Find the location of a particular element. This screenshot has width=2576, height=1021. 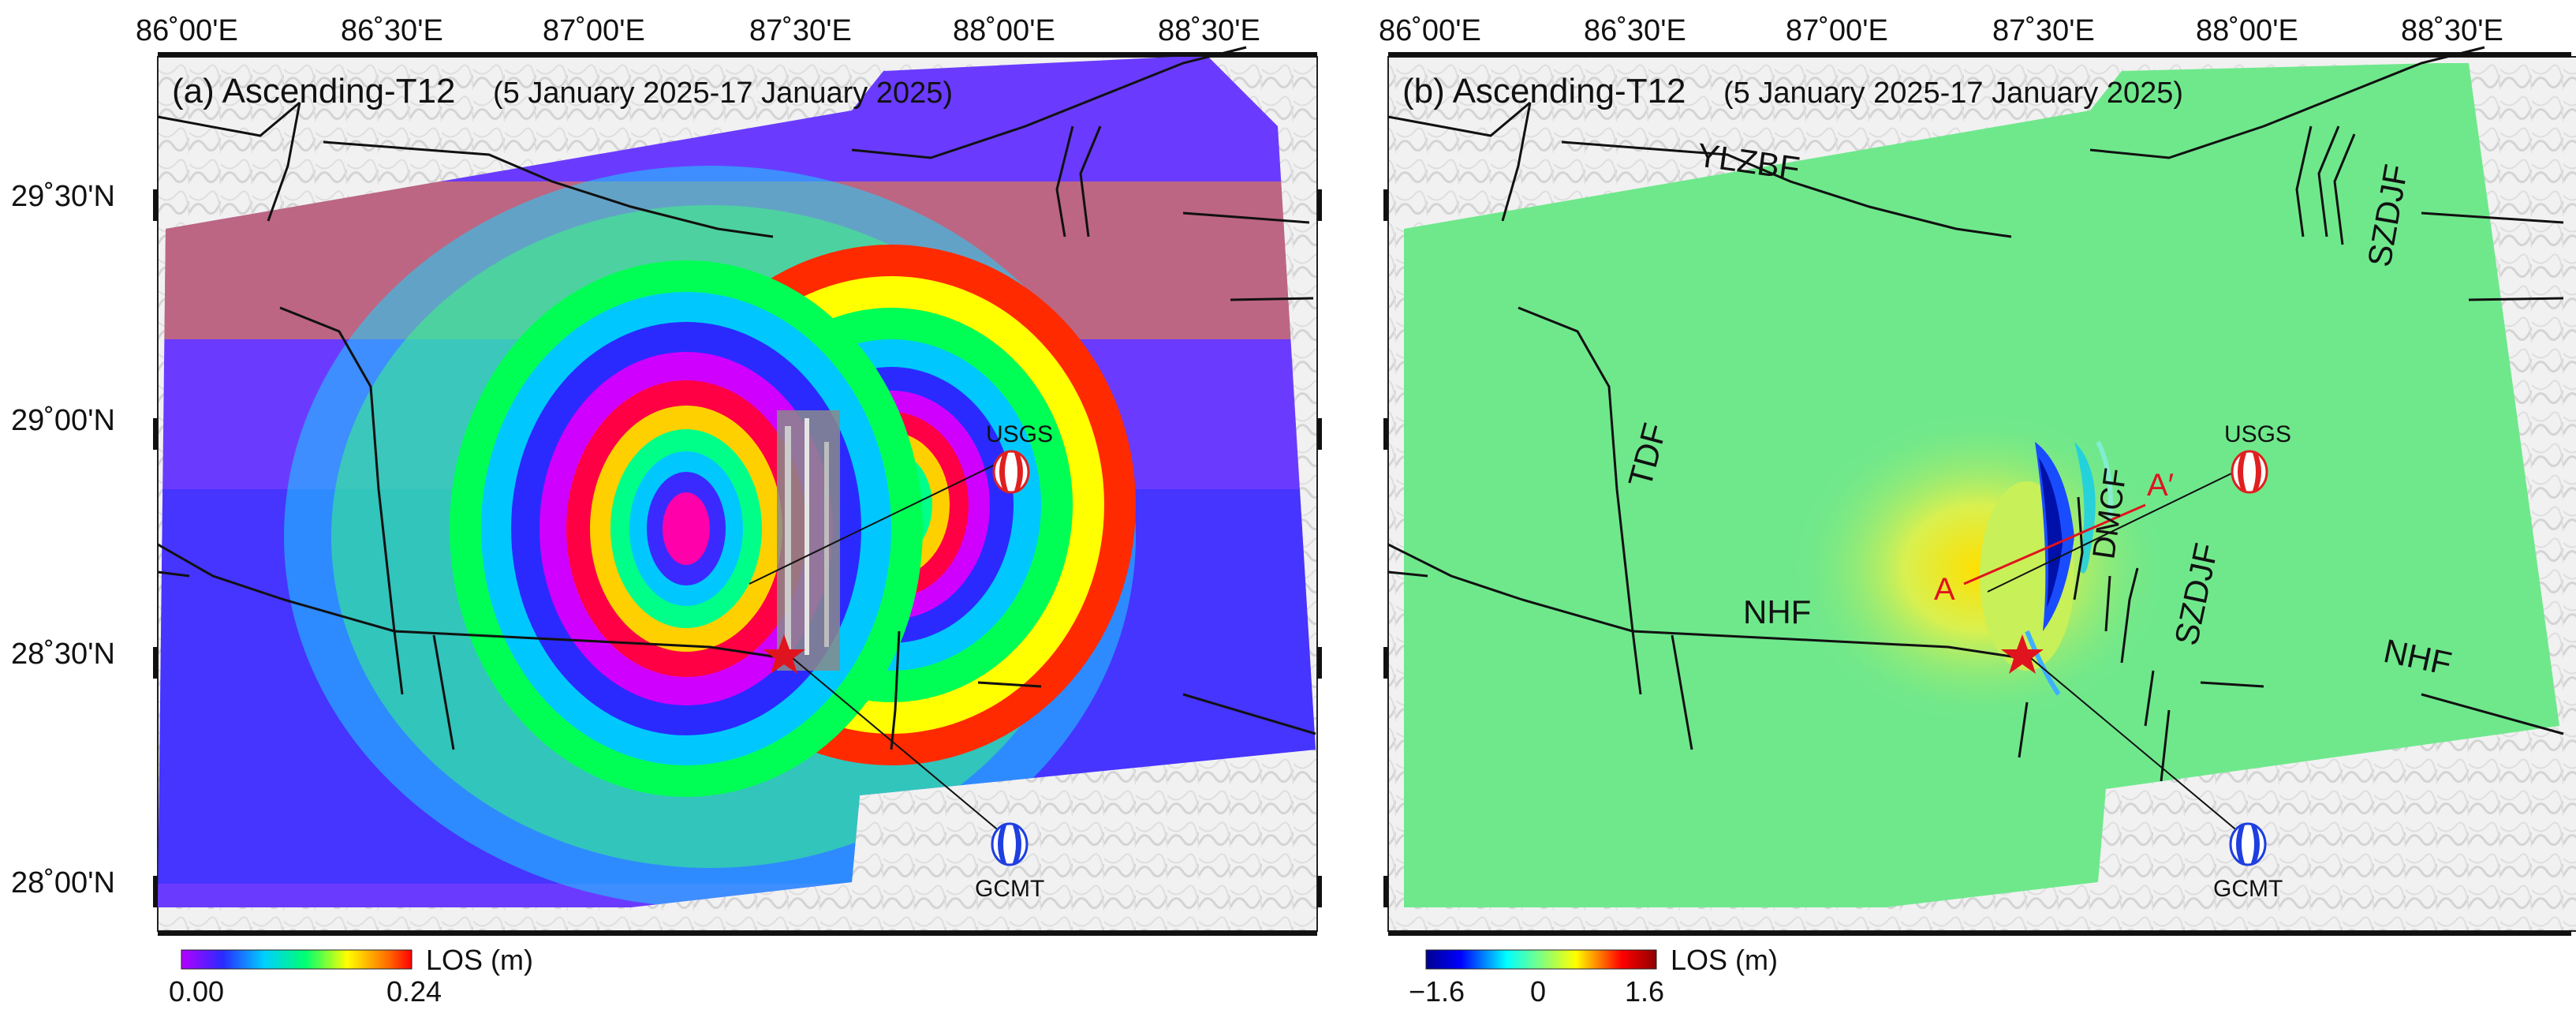

lat-tick-label: 28˚30'N is located at coordinates (63, 654).